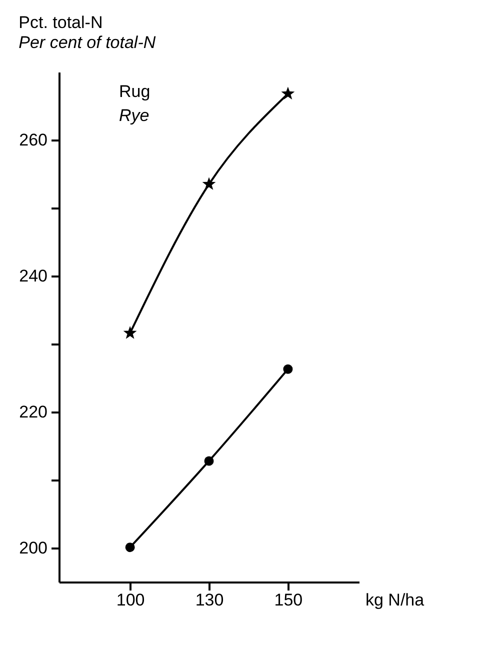 The height and width of the screenshot is (671, 490). I want to click on x-axis-title: kg N/ha, so click(395, 600).